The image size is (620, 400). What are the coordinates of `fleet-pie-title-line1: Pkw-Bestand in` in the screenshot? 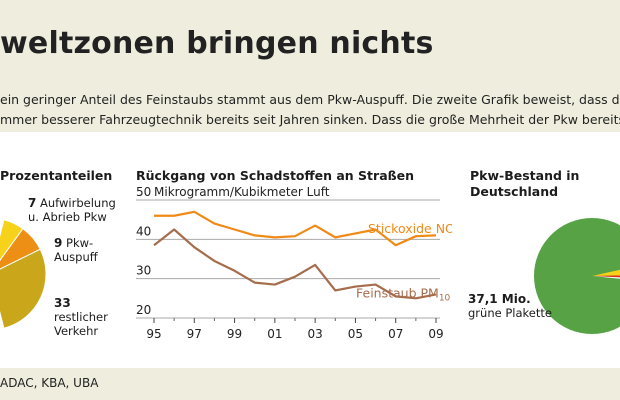 It's located at (525, 175).